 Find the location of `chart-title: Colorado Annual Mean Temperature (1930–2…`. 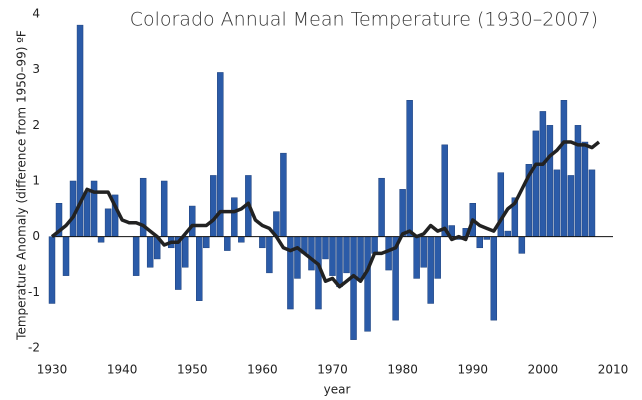

chart-title: Colorado Annual Mean Temperature (1930–2… is located at coordinates (364, 20).